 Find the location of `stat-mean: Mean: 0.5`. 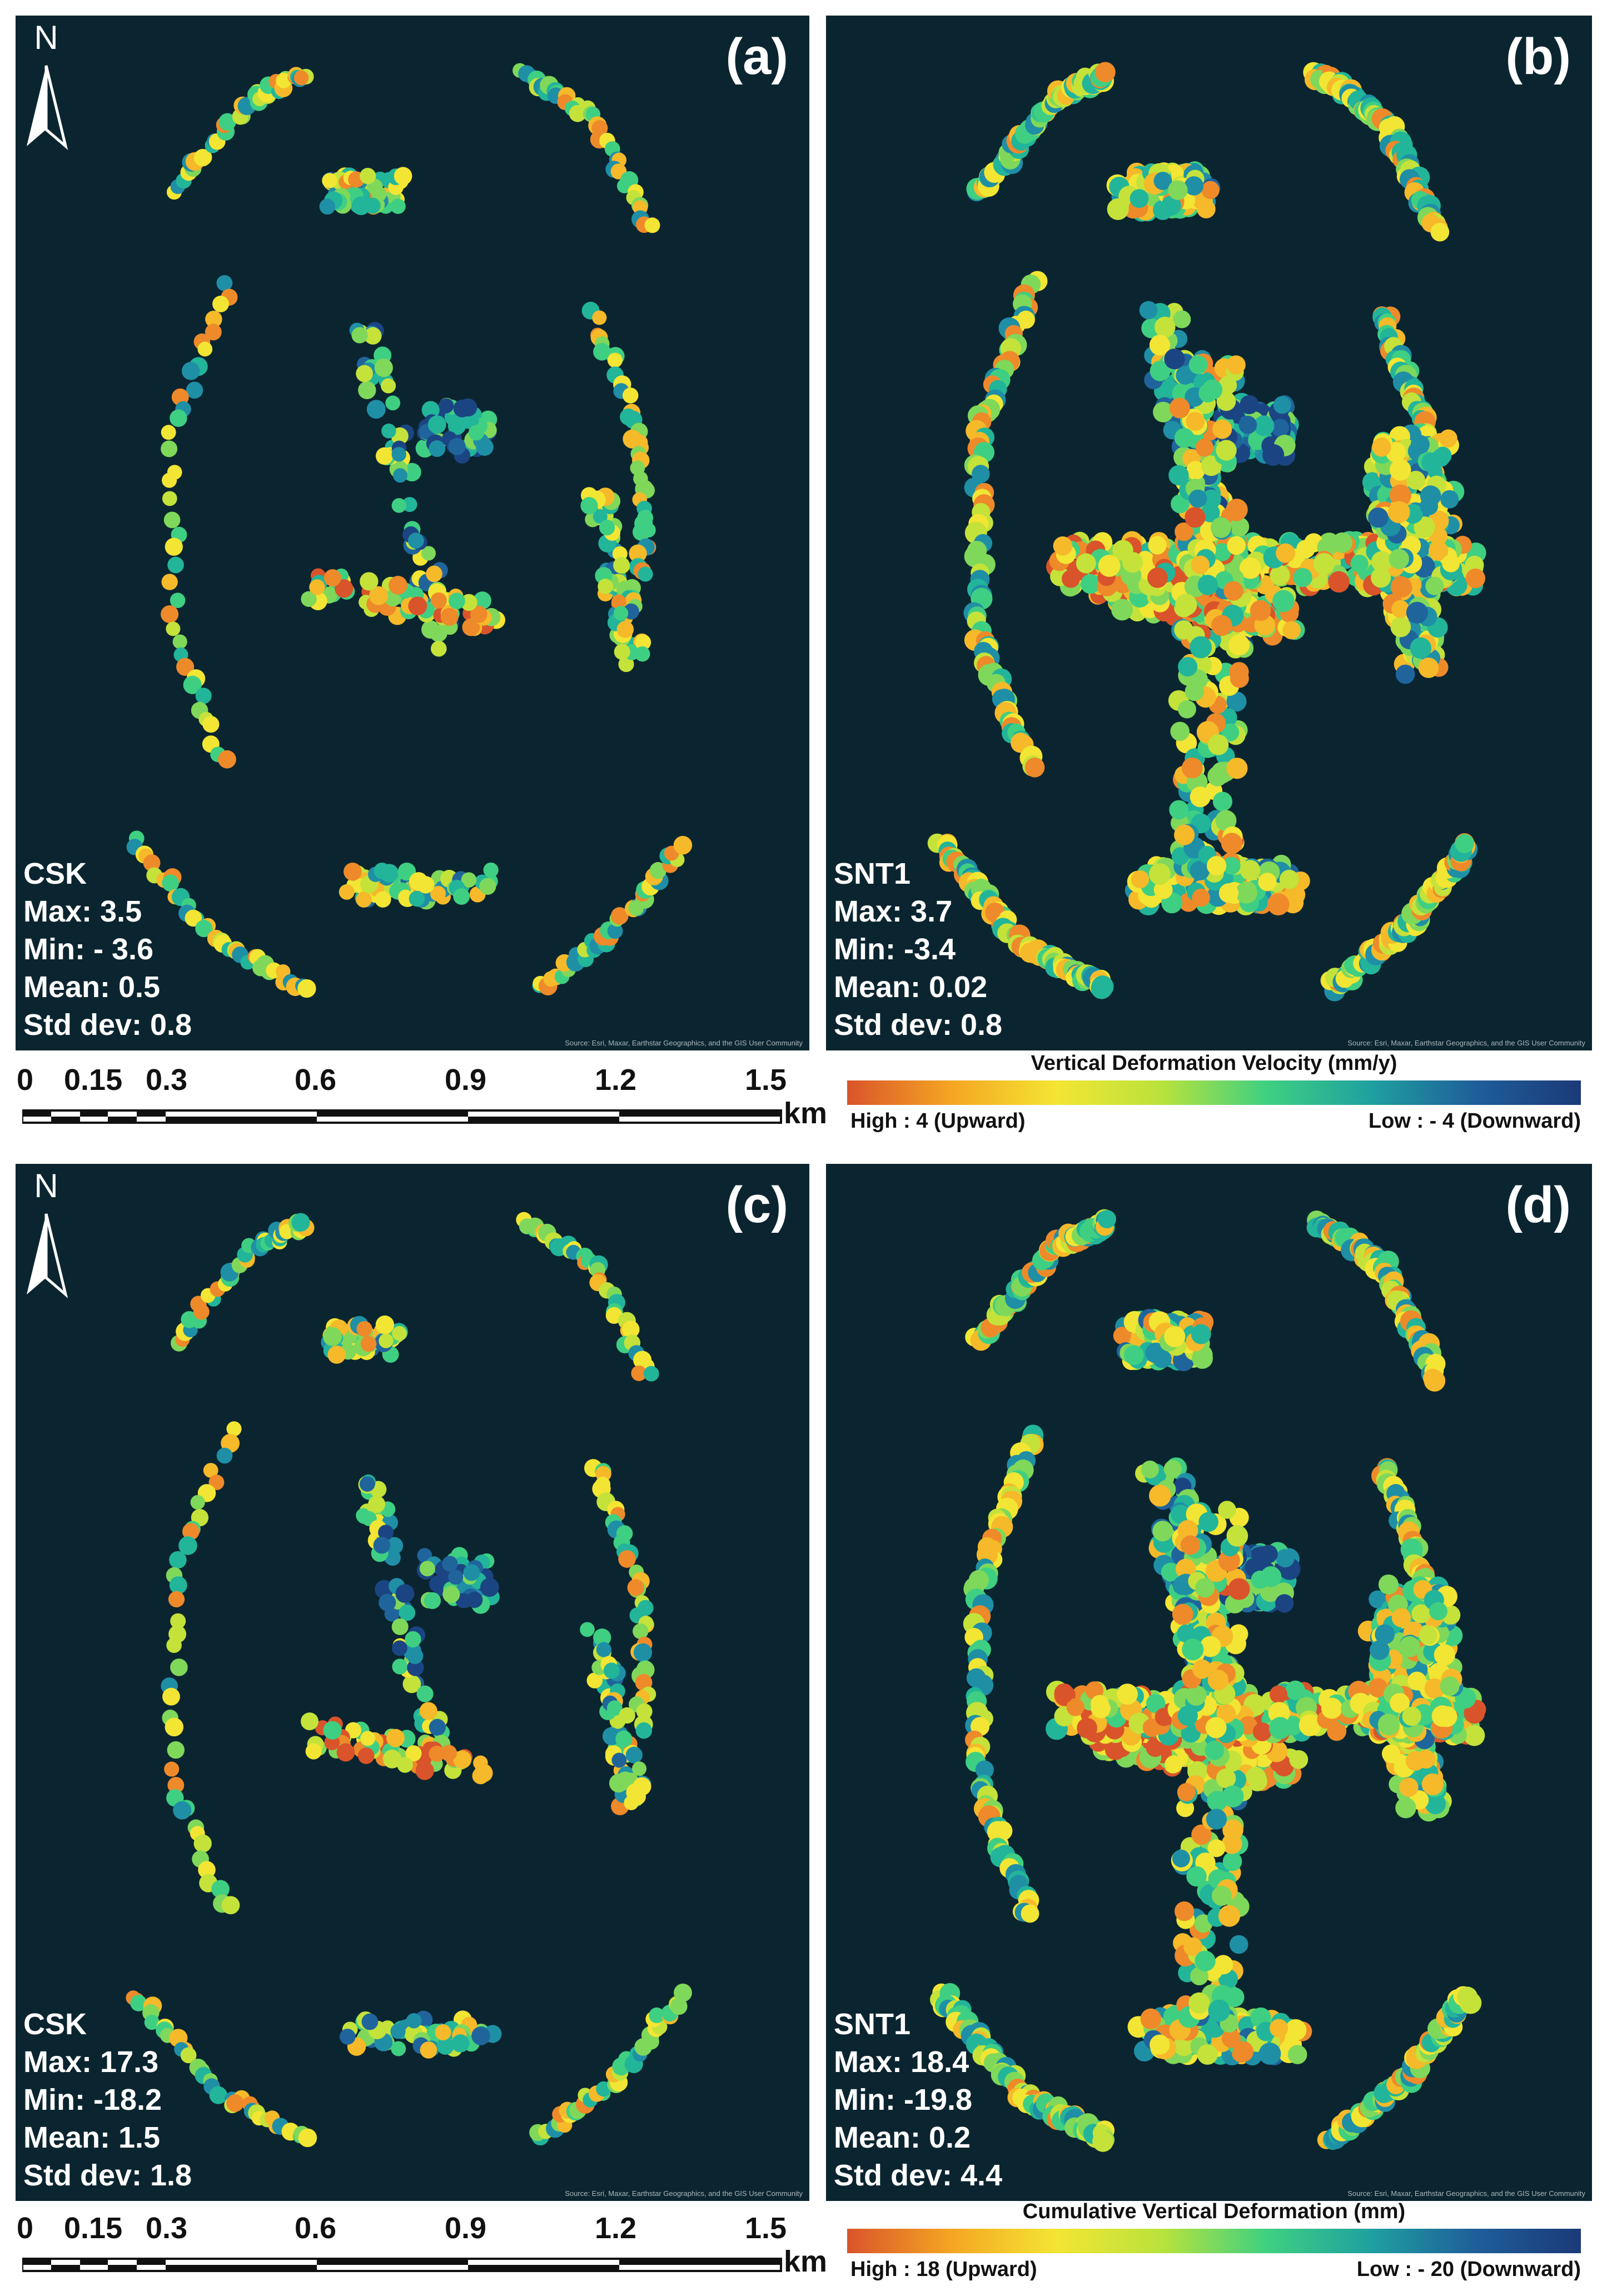

stat-mean: Mean: 0.5 is located at coordinates (92, 987).